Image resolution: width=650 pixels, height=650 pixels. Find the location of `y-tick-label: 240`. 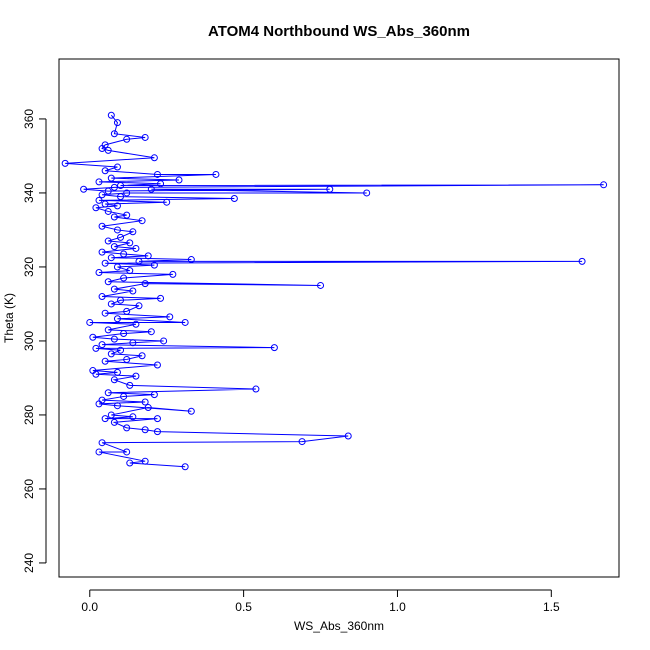

y-tick-label: 240 is located at coordinates (29, 563).